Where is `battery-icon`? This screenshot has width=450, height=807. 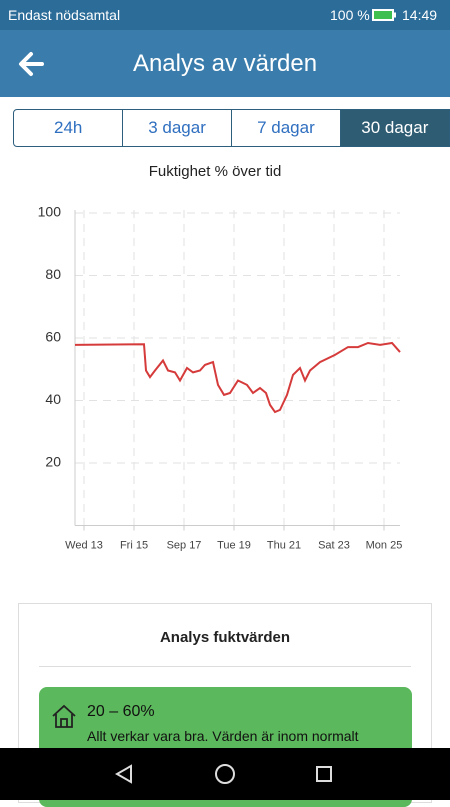
battery-icon is located at coordinates (384, 15).